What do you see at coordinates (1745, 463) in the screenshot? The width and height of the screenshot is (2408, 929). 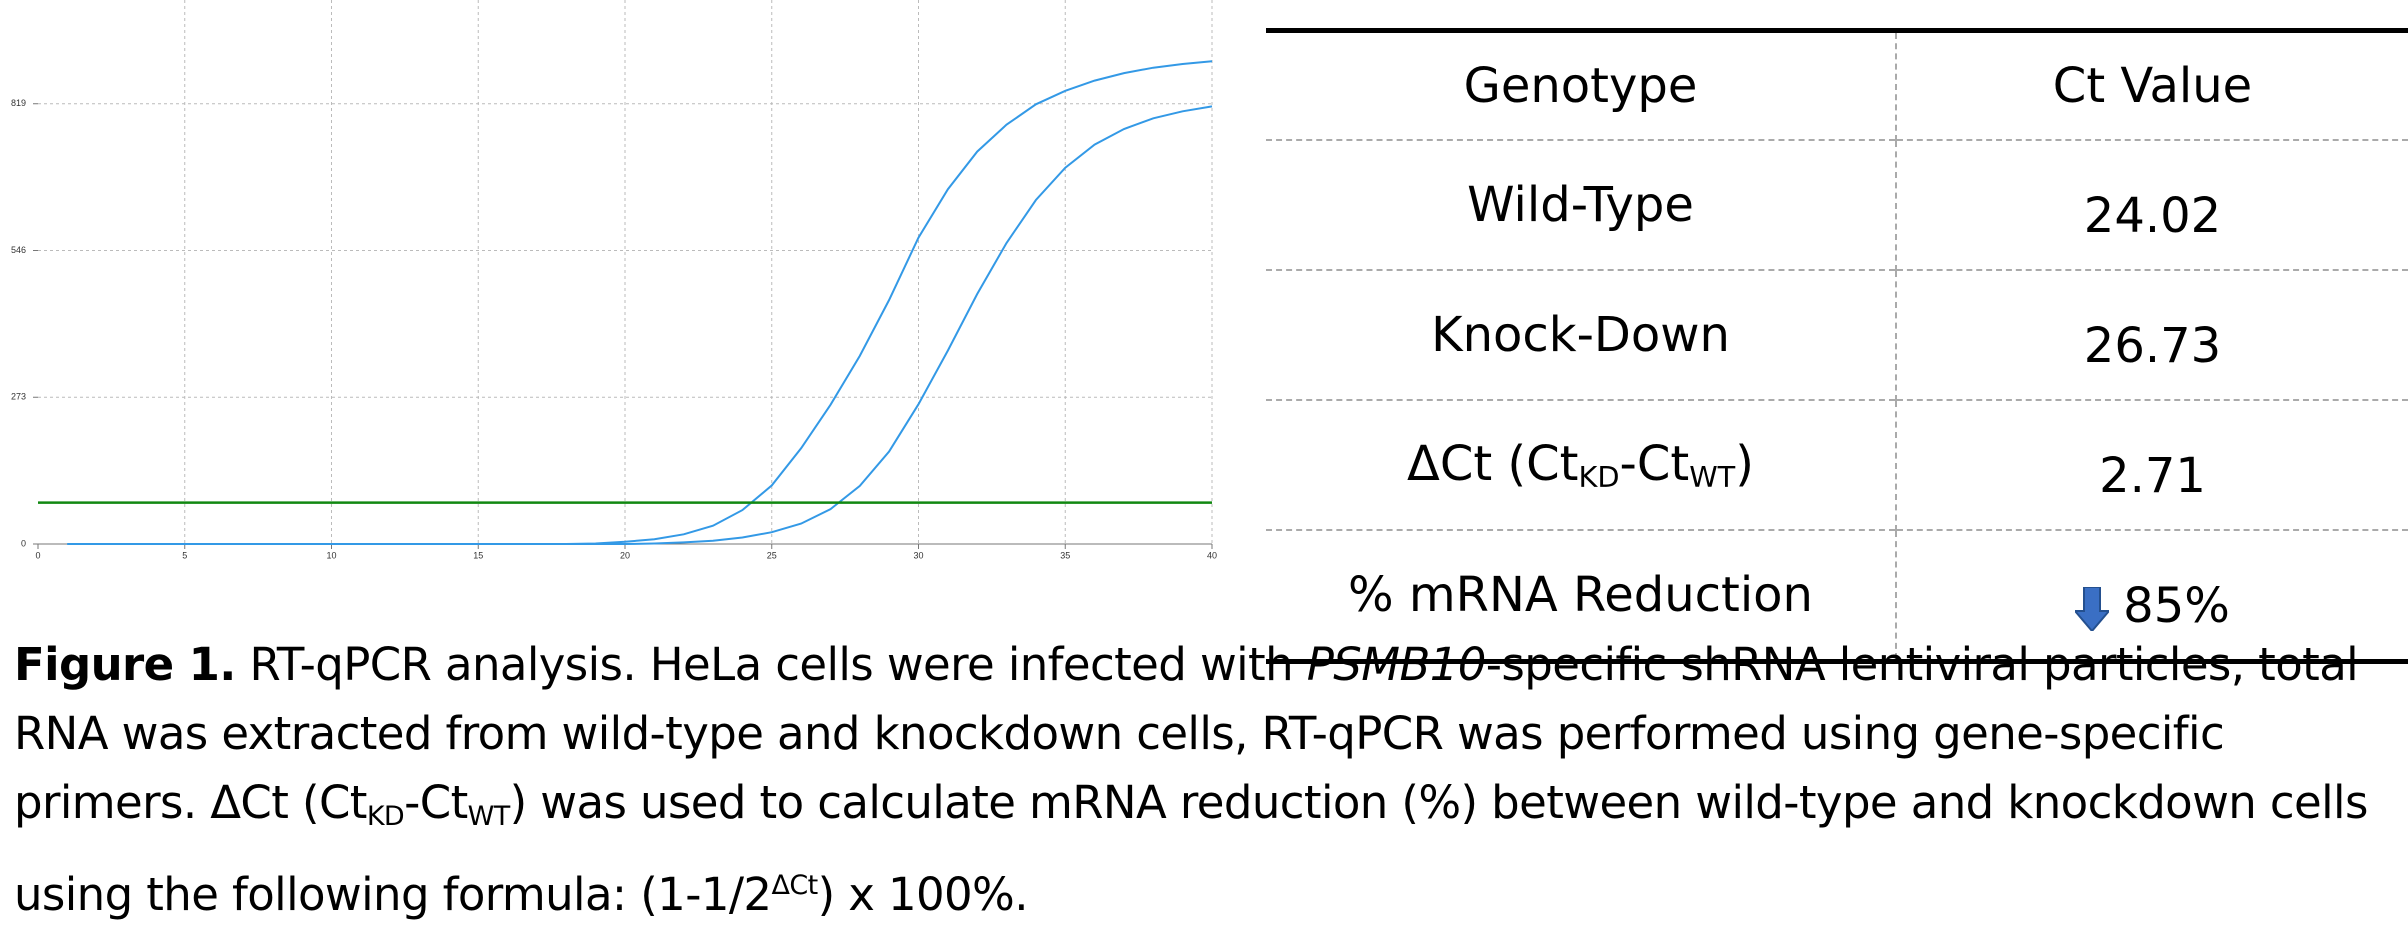 I see `text-run: )` at bounding box center [1745, 463].